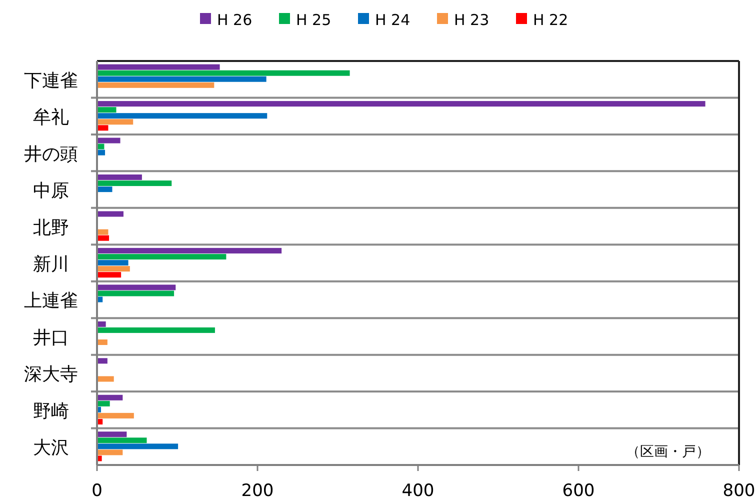  I want to click on y-tick-label: 新川, so click(51, 264).